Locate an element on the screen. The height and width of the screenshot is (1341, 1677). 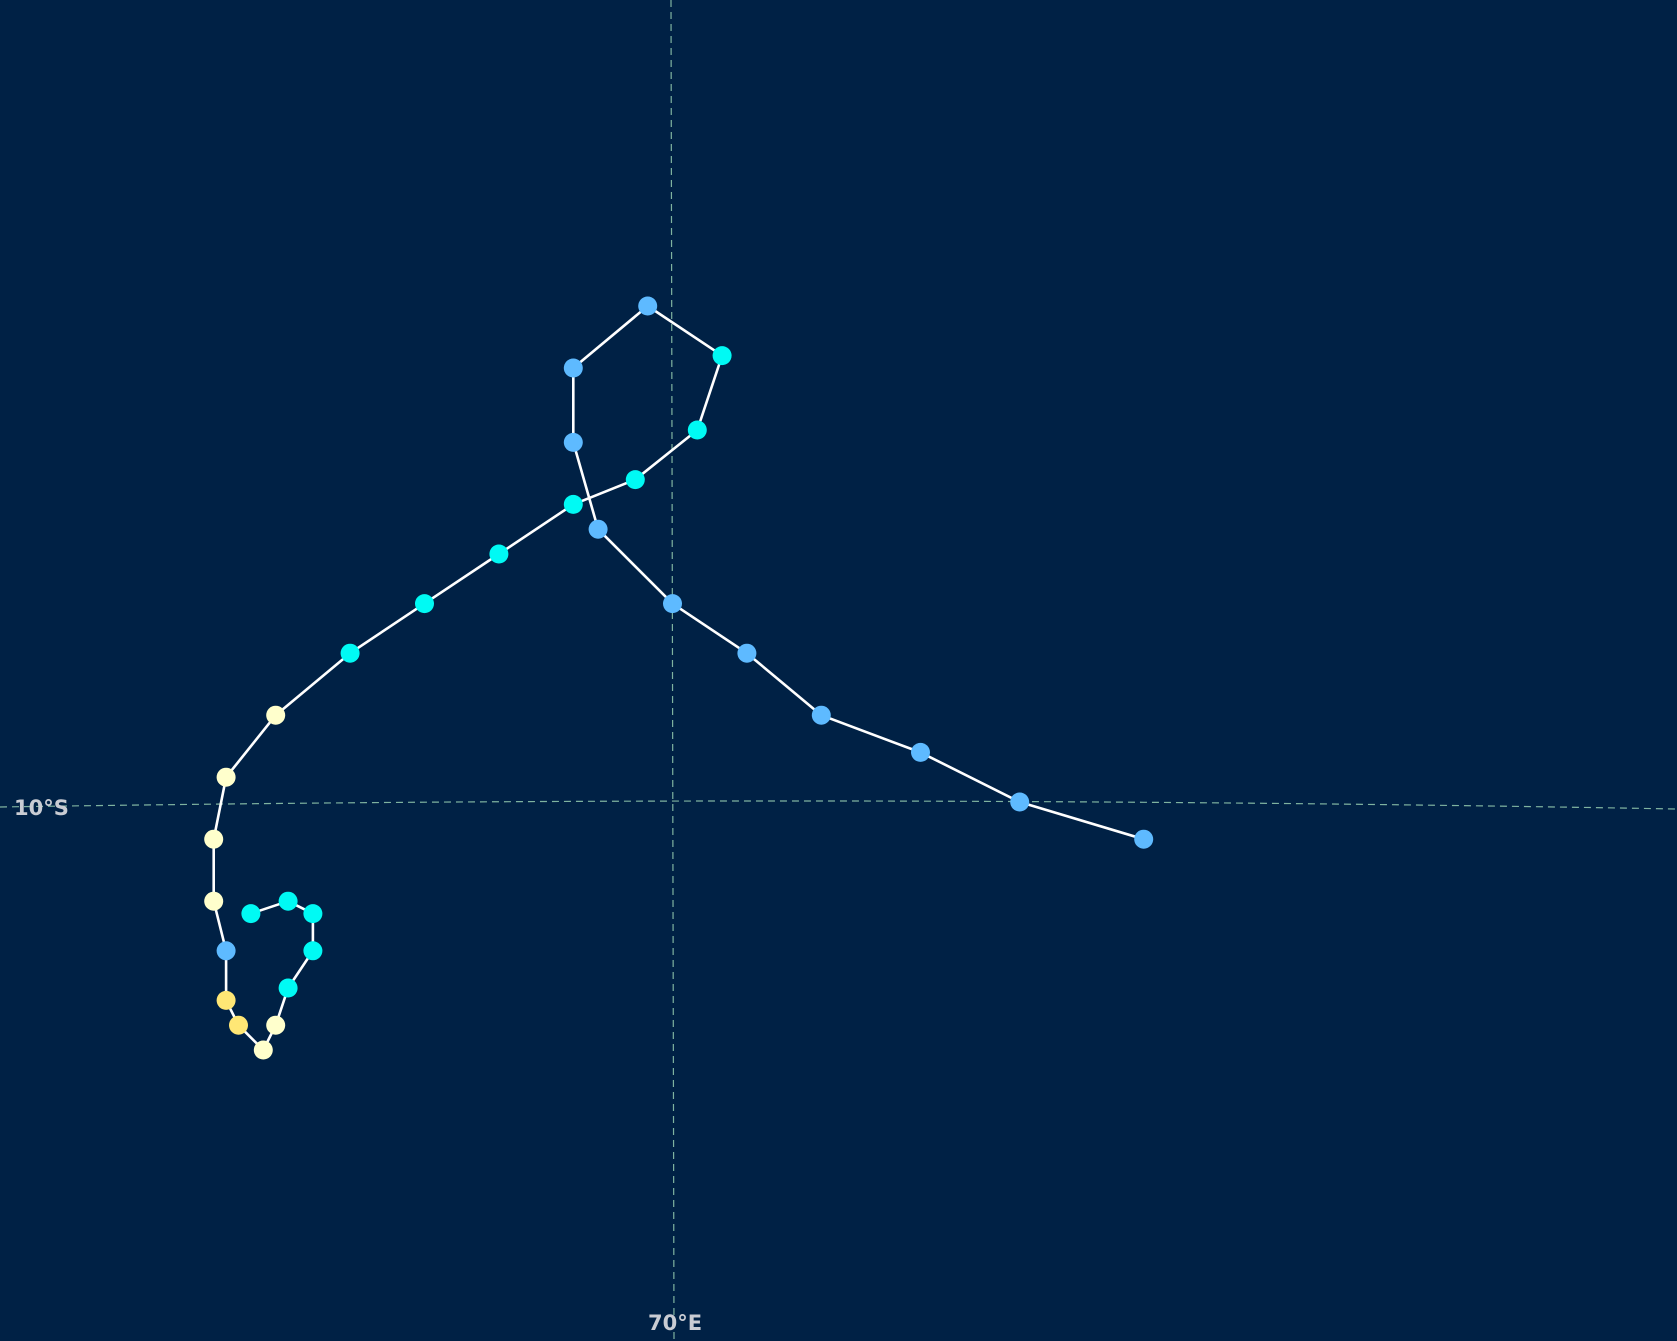
latitude-gridline is located at coordinates (838, 805).